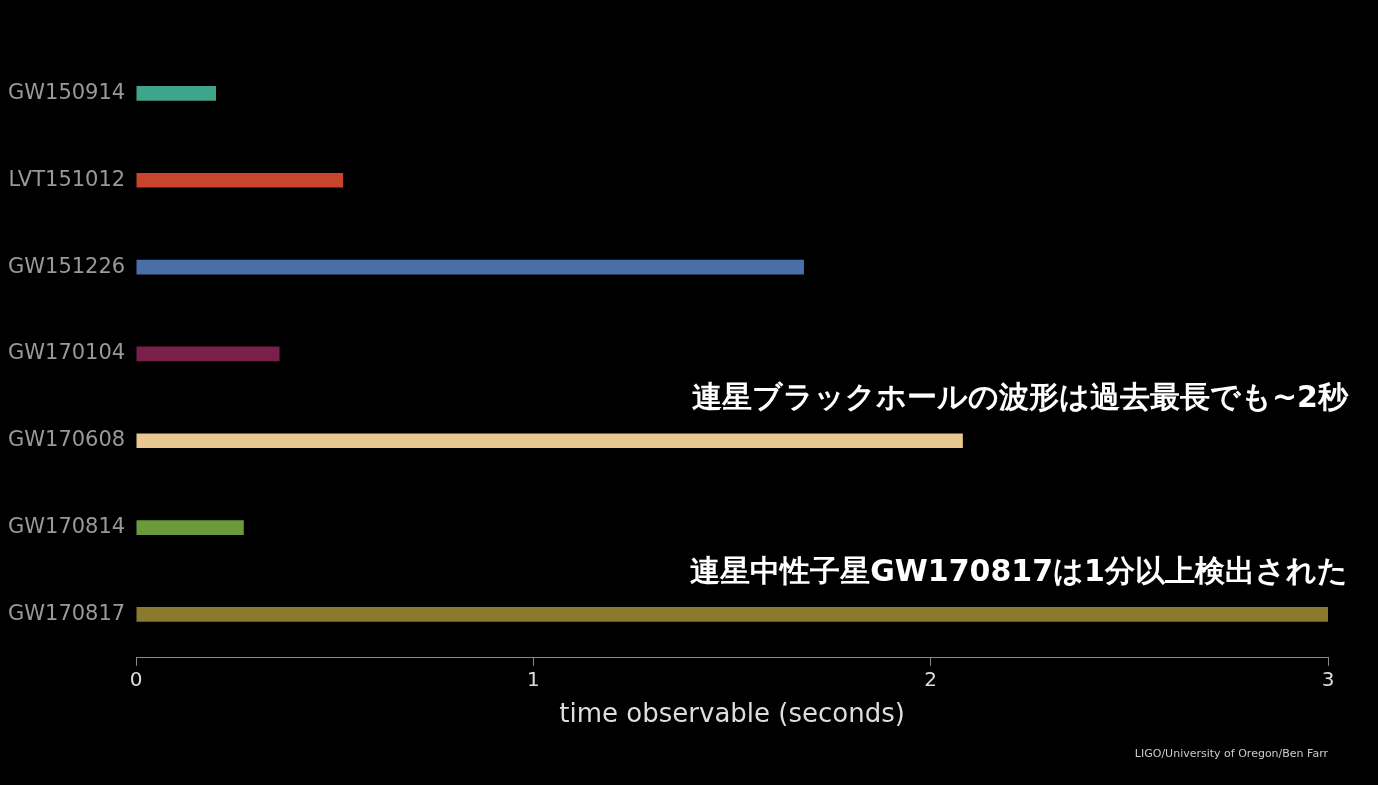 This screenshot has width=1378, height=785. Describe the element at coordinates (1328, 679) in the screenshot. I see `x-tick-label: 3` at that location.